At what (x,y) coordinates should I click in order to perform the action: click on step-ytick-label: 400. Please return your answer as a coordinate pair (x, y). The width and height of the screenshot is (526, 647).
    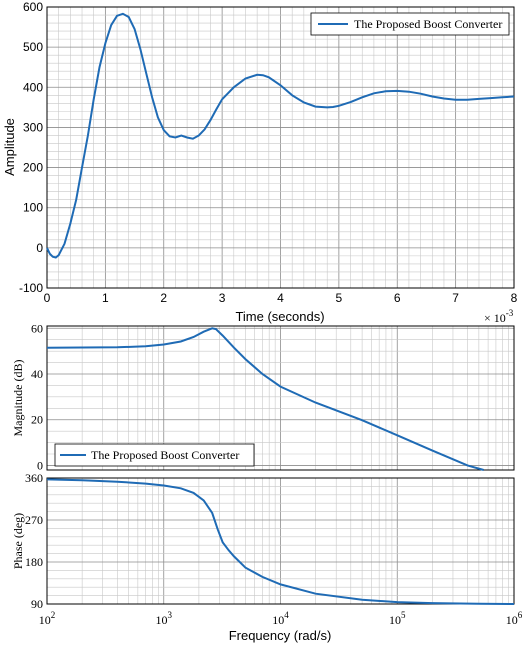
    Looking at the image, I should click on (33, 87).